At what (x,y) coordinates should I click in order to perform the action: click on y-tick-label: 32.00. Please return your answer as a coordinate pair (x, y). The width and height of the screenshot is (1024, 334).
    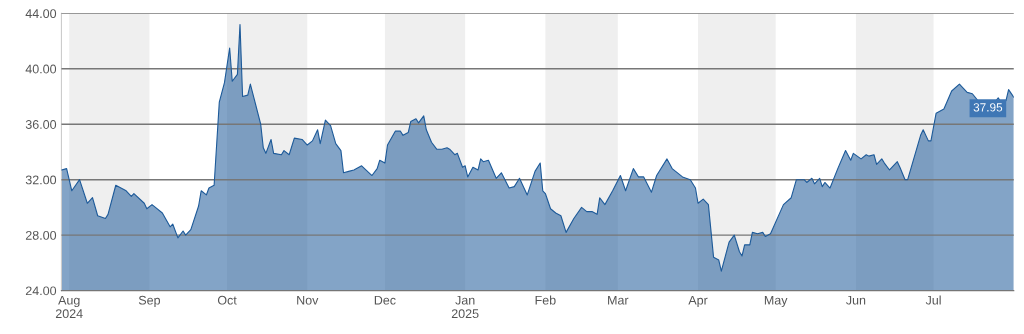
    Looking at the image, I should click on (41, 180).